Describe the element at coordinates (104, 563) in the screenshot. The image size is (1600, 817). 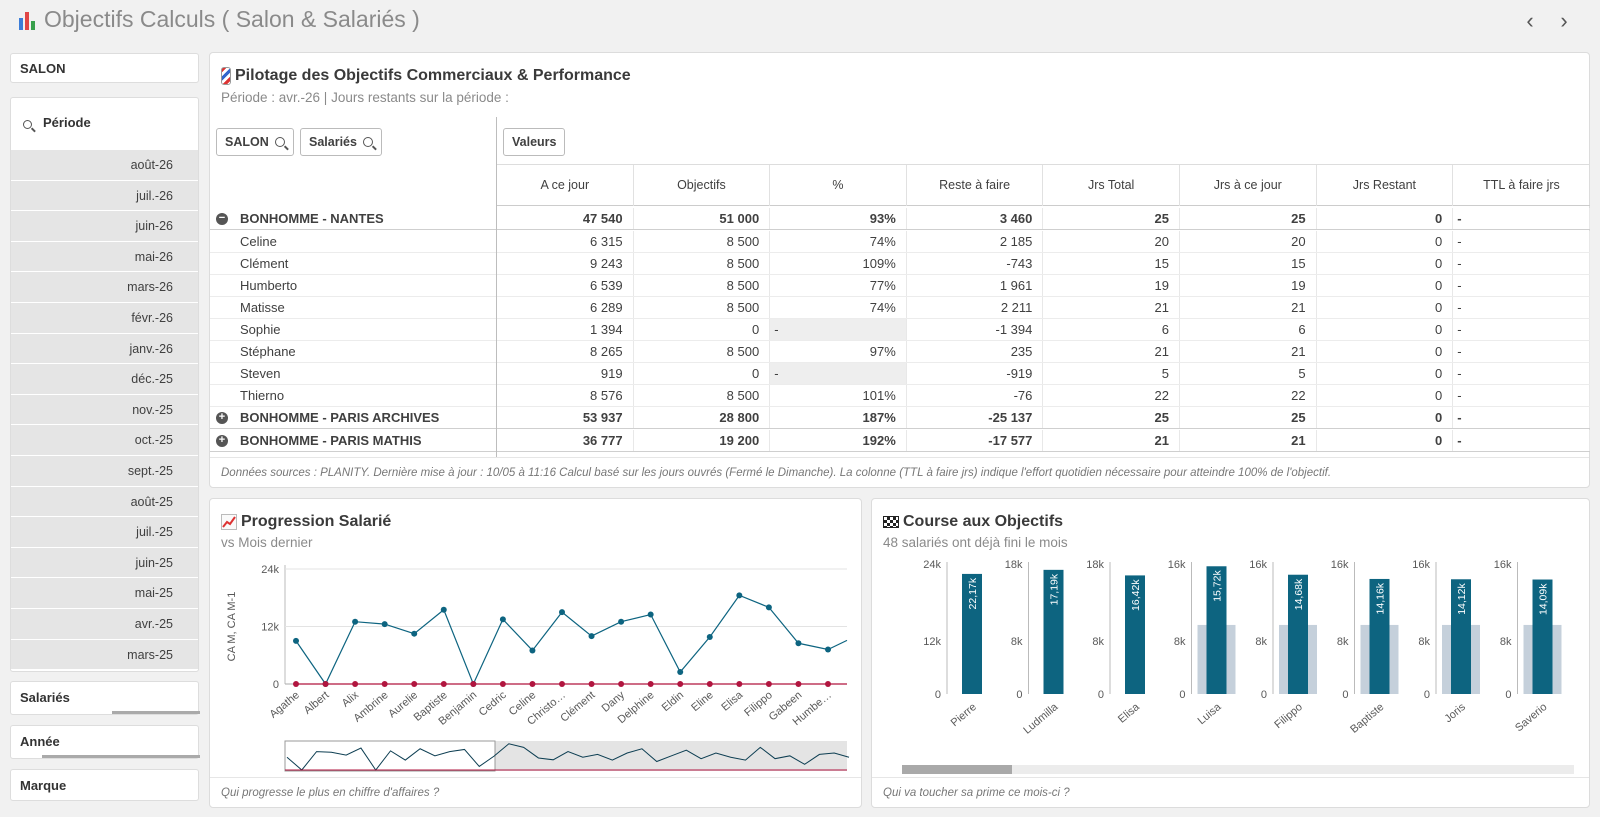
I see `periode-option: juin-25` at that location.